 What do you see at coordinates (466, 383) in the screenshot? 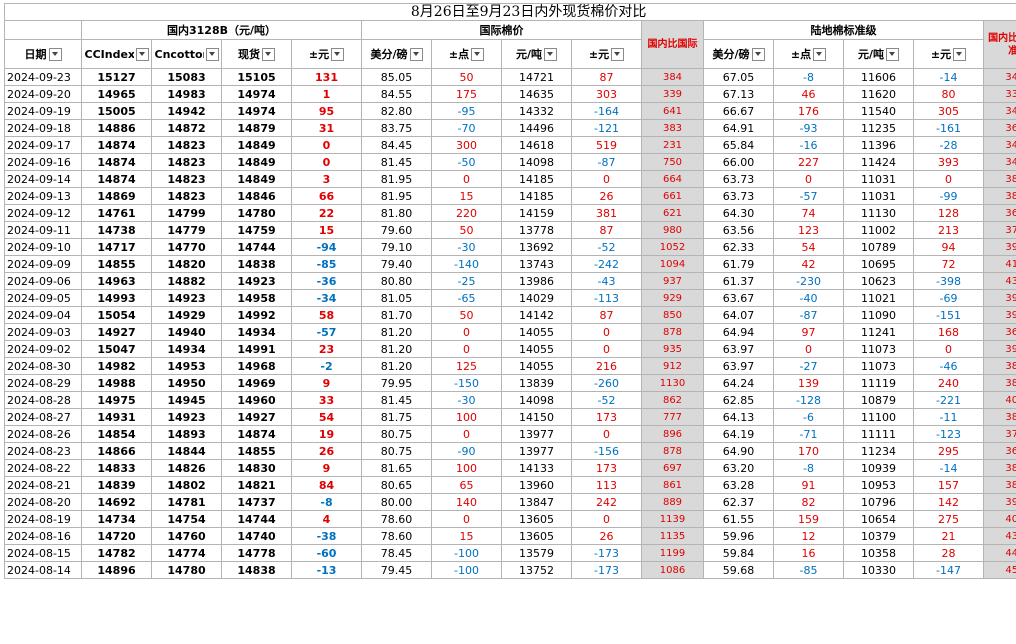
I see `cell-change: -150` at bounding box center [466, 383].